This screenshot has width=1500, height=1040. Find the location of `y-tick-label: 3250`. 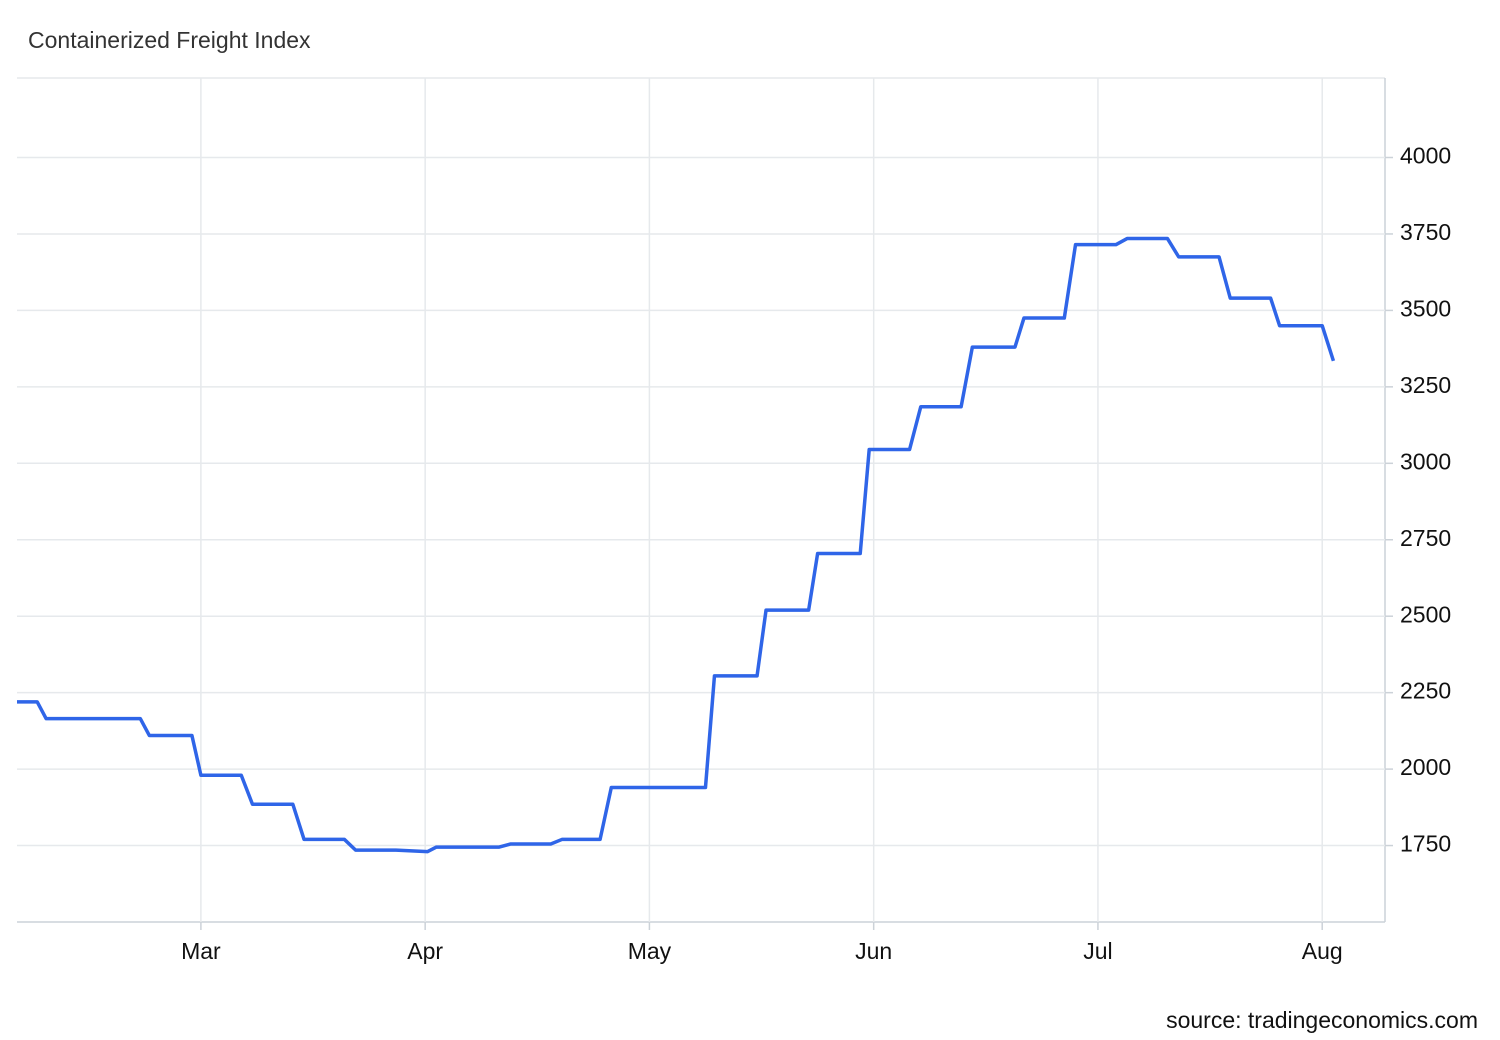

y-tick-label: 3250 is located at coordinates (1425, 385).